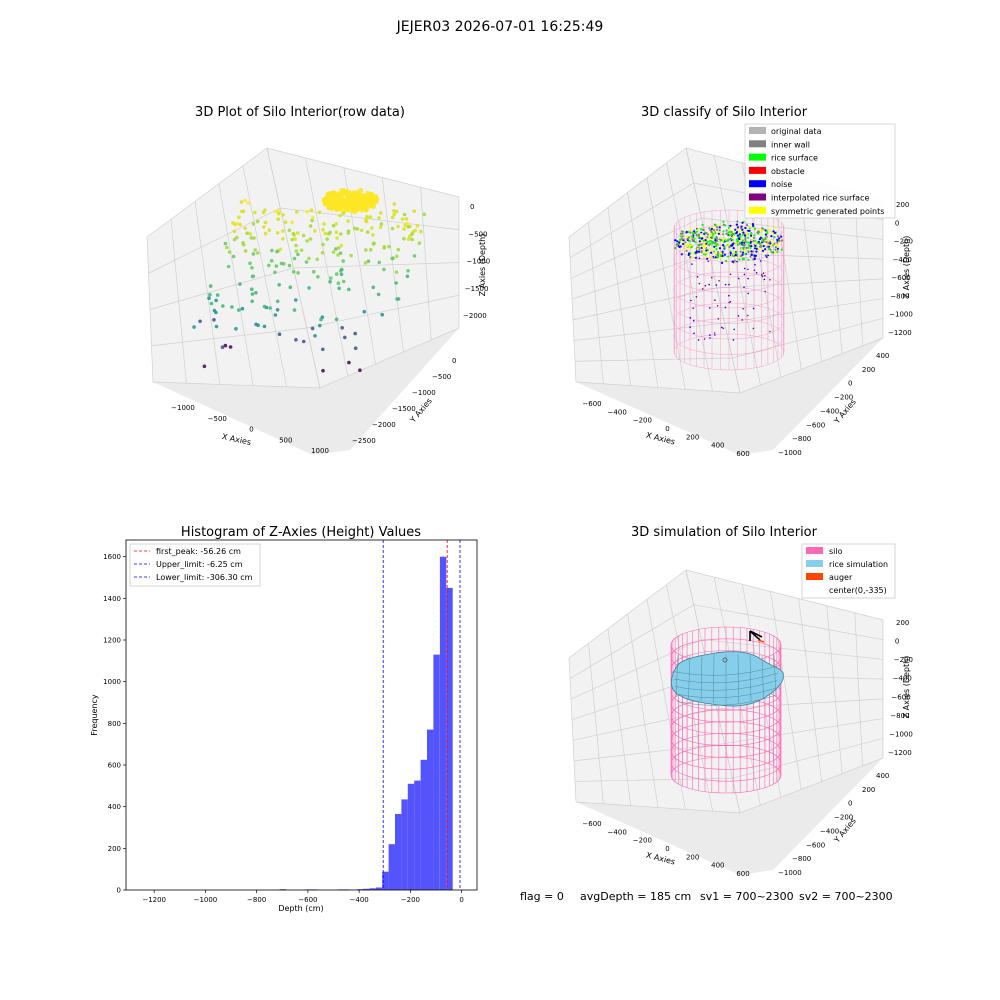  I want to click on z-tick-label: −400, so click(902, 260).